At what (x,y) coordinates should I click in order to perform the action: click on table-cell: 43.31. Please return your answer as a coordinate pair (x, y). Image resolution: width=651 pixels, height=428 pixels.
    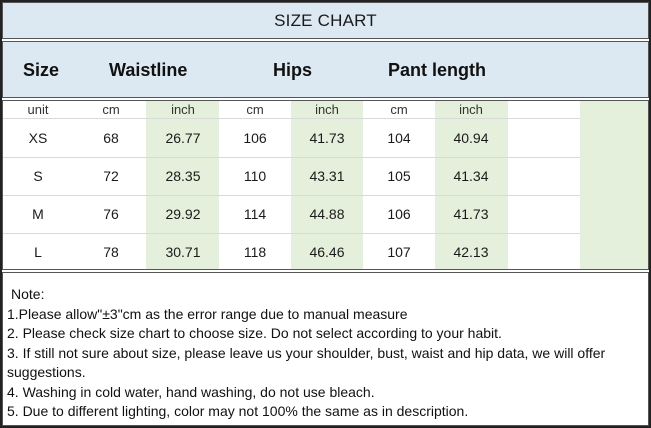
    Looking at the image, I should click on (327, 176).